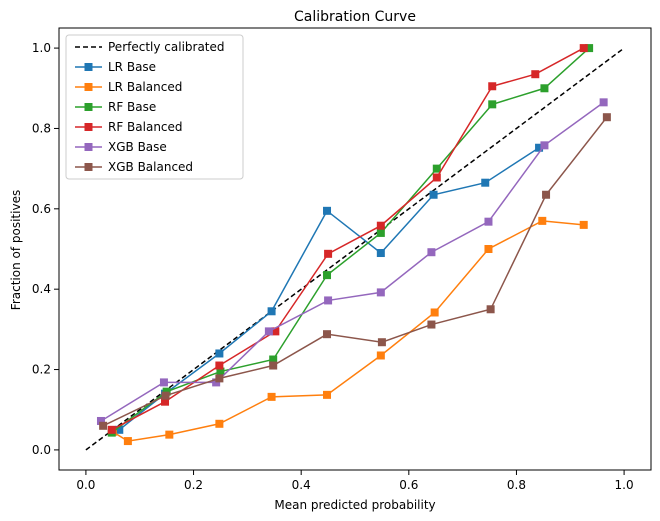 The width and height of the screenshot is (660, 521). What do you see at coordinates (41, 450) in the screenshot?
I see `y-tick-label: 0.0` at bounding box center [41, 450].